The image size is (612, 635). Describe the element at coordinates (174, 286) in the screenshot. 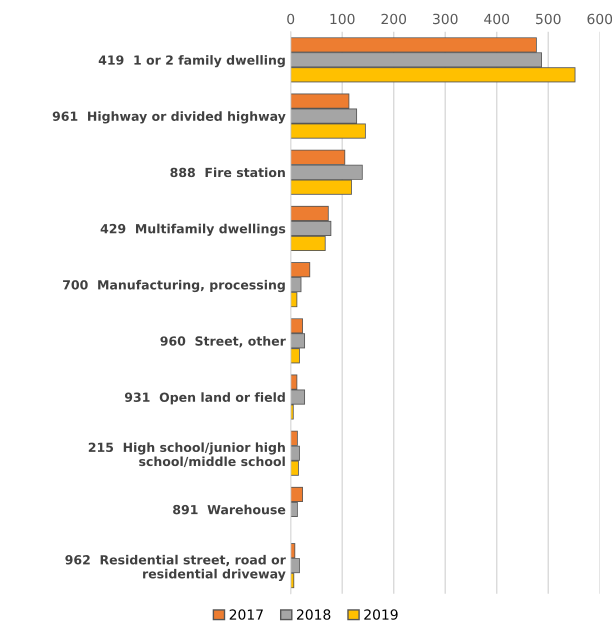

I see `y-tick-label: 700 Manufacturing, processing` at that location.